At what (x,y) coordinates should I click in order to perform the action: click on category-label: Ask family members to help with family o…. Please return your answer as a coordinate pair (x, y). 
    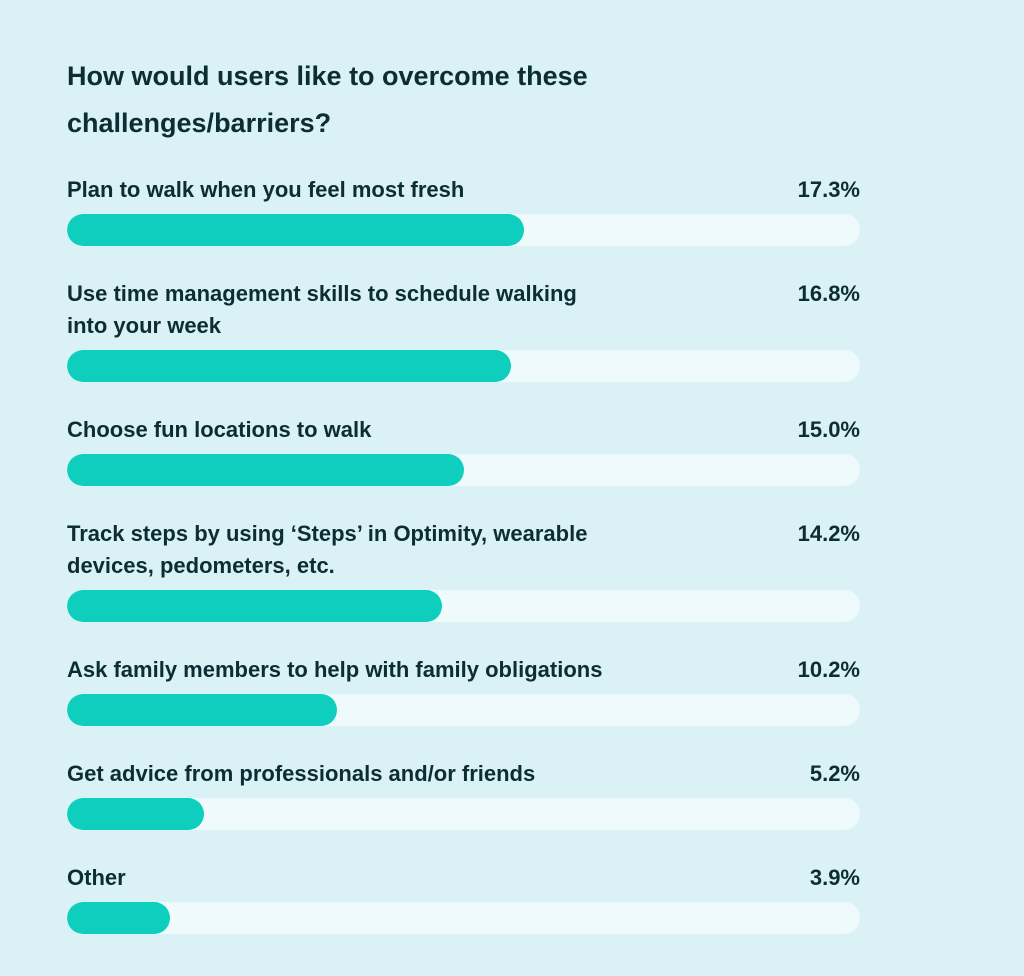
    Looking at the image, I should click on (335, 669).